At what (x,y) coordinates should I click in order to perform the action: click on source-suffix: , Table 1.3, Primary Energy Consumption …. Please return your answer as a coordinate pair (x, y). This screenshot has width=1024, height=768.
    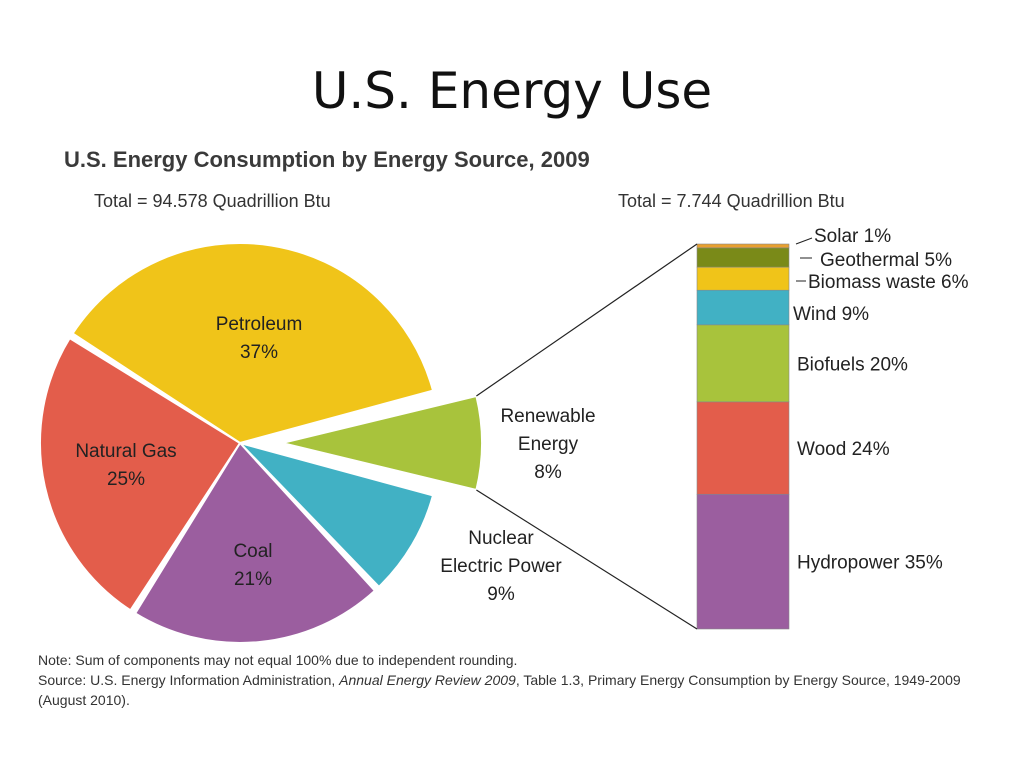
    Looking at the image, I should click on (499, 690).